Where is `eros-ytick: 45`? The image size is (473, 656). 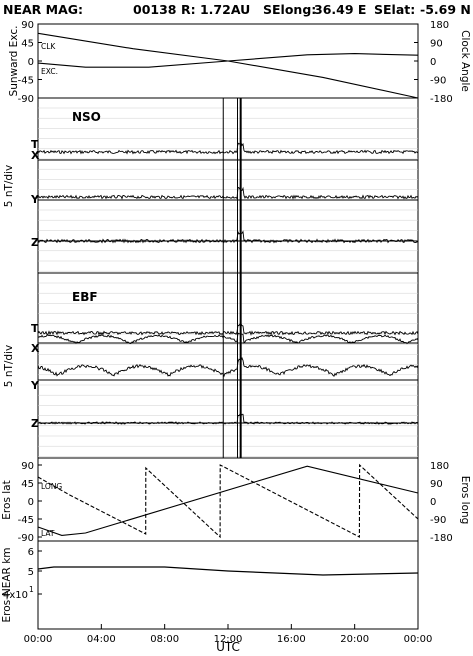
eros-ytick: 45 is located at coordinates (27, 484).